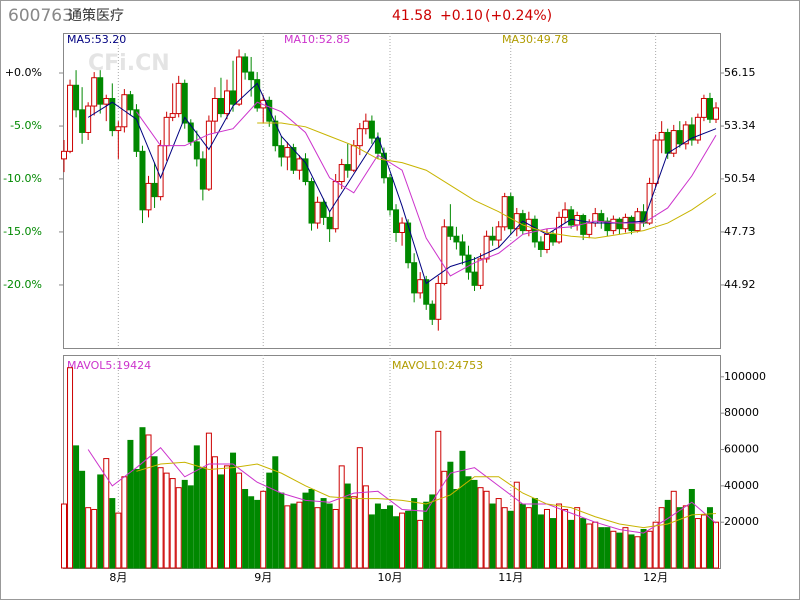 The width and height of the screenshot is (800, 600). Describe the element at coordinates (22, 178) in the screenshot. I see `pct-tick-label: -10.0%` at that location.